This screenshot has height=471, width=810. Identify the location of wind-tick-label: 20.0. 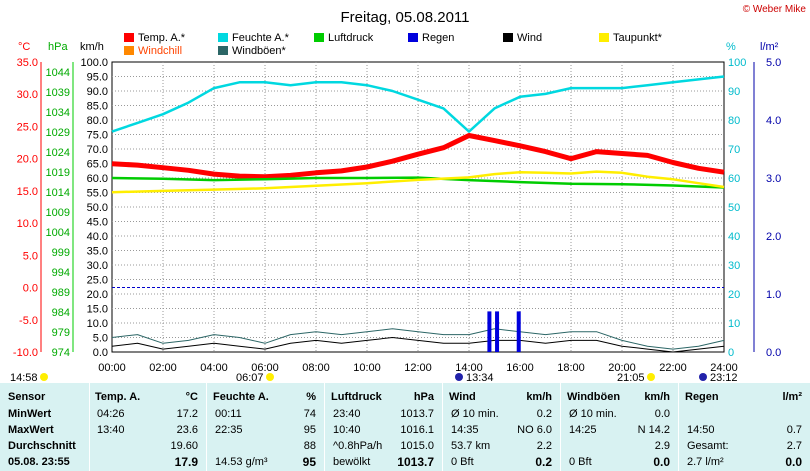
(97, 295).